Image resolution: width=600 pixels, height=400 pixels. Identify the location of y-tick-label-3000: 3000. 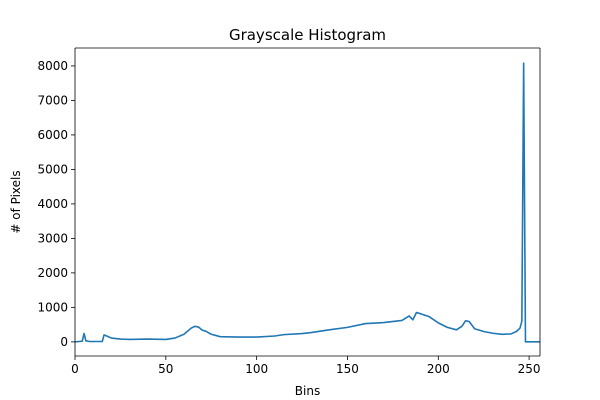
(52, 238).